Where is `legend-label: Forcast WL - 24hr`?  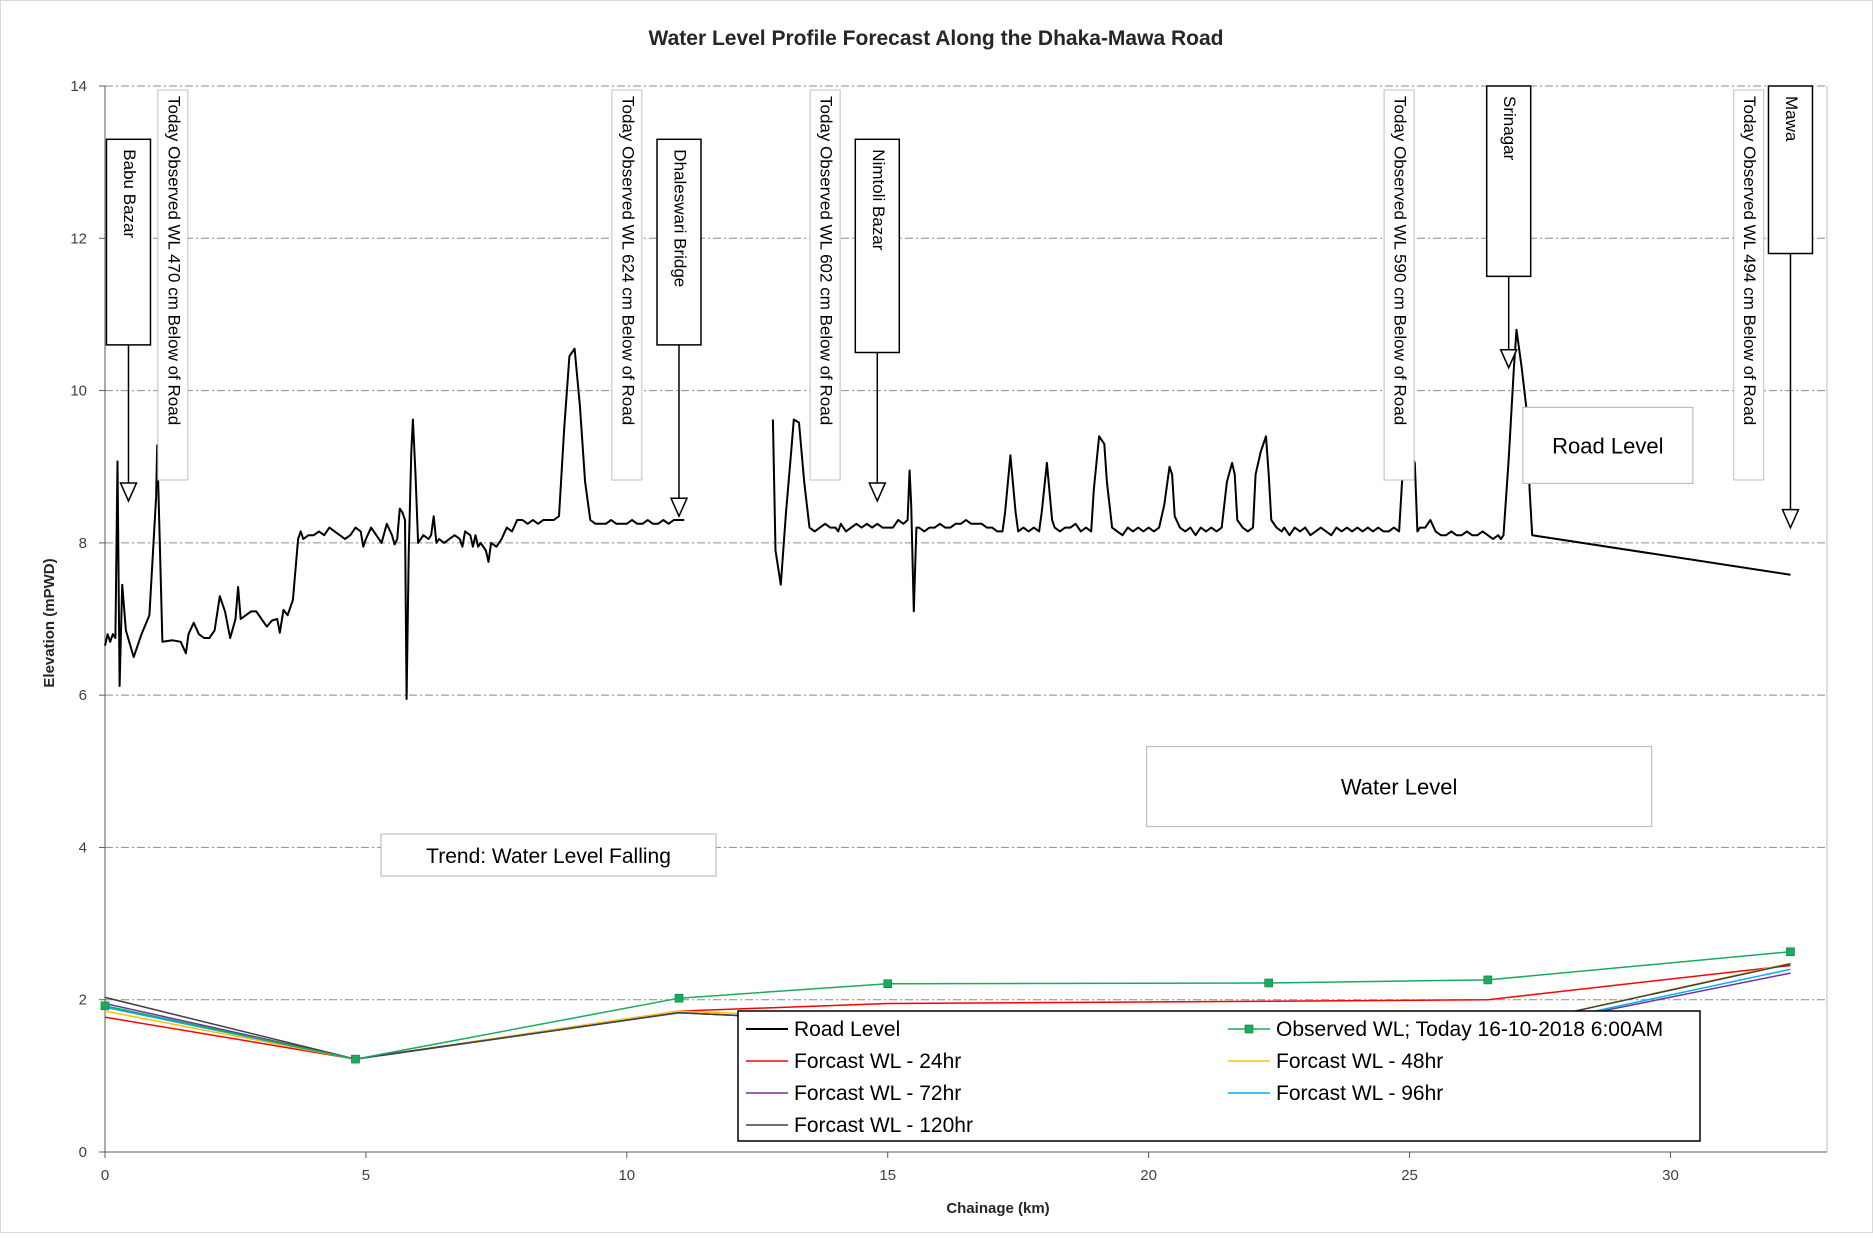
legend-label: Forcast WL - 24hr is located at coordinates (877, 1061).